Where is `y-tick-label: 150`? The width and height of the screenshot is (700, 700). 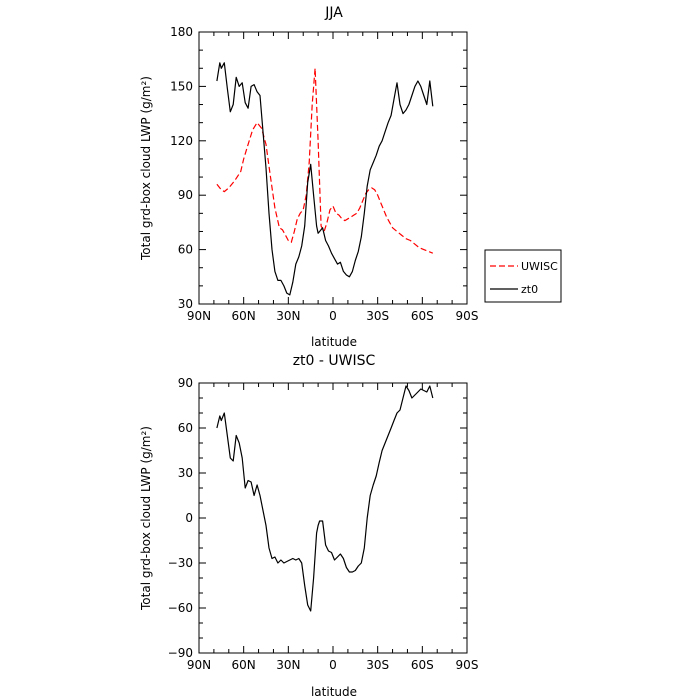 y-tick-label: 150 is located at coordinates (181, 86).